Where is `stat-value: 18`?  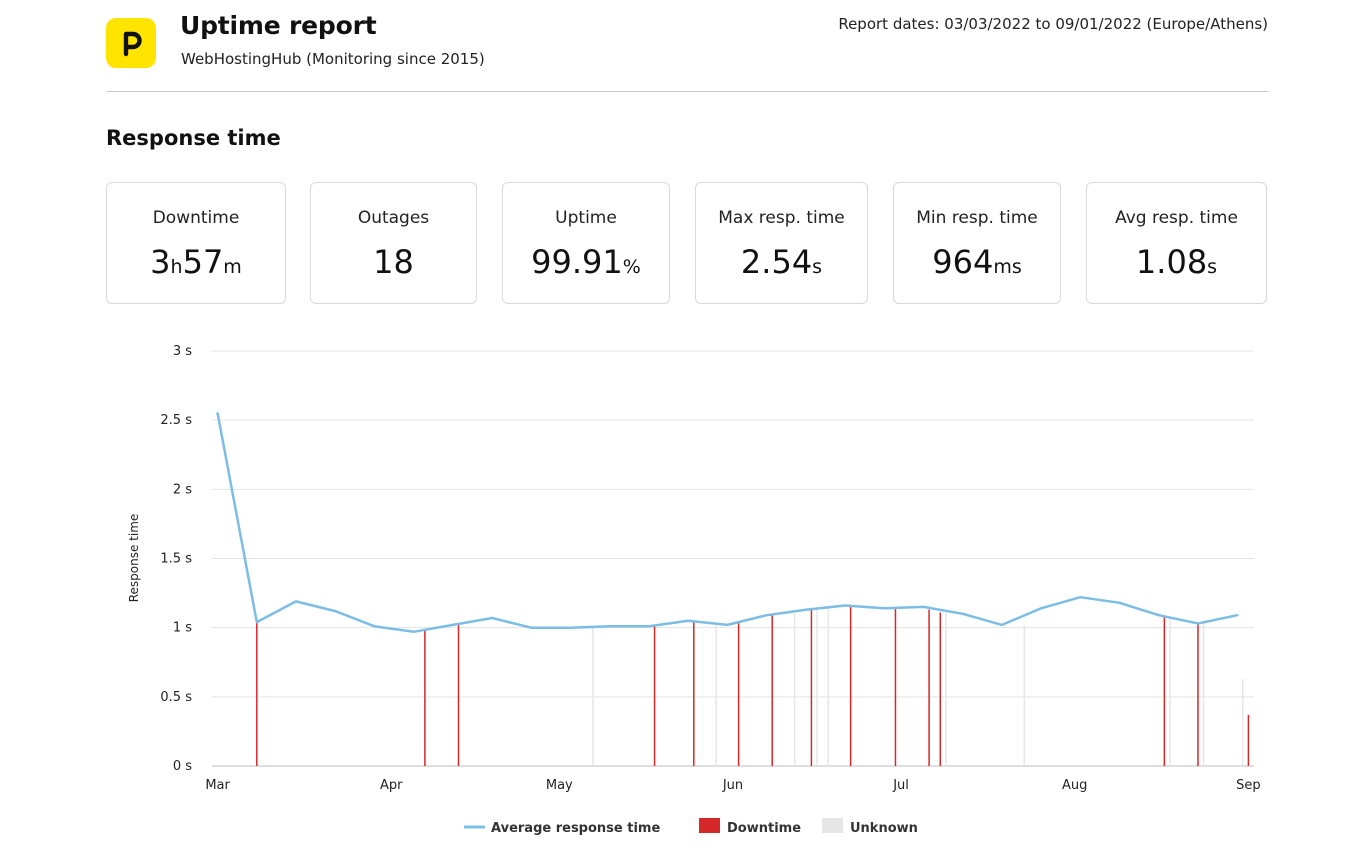 stat-value: 18 is located at coordinates (393, 262).